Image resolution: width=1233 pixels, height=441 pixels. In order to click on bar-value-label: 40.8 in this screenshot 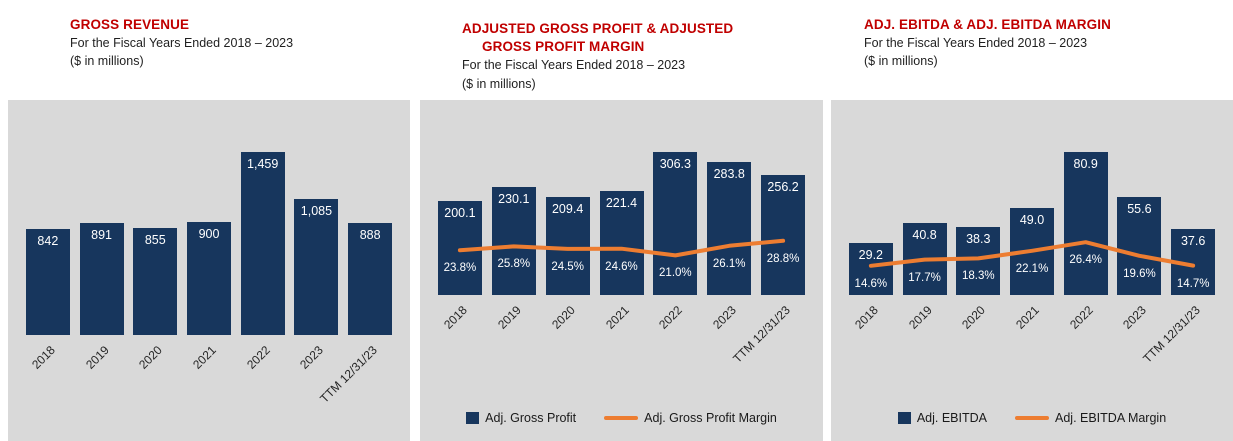, I will do `click(924, 235)`.